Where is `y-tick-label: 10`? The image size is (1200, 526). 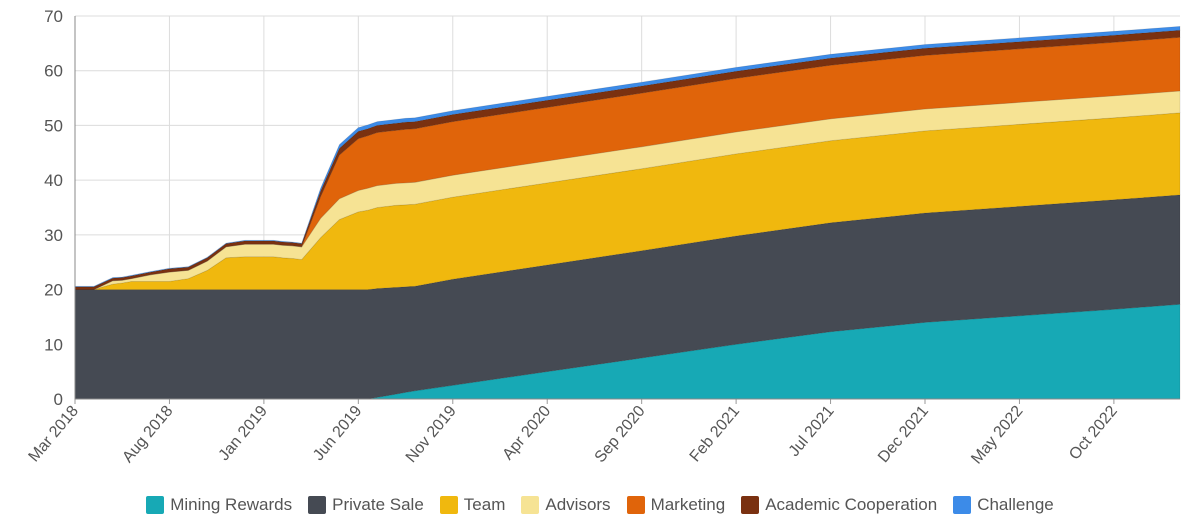 y-tick-label: 10 is located at coordinates (53, 344).